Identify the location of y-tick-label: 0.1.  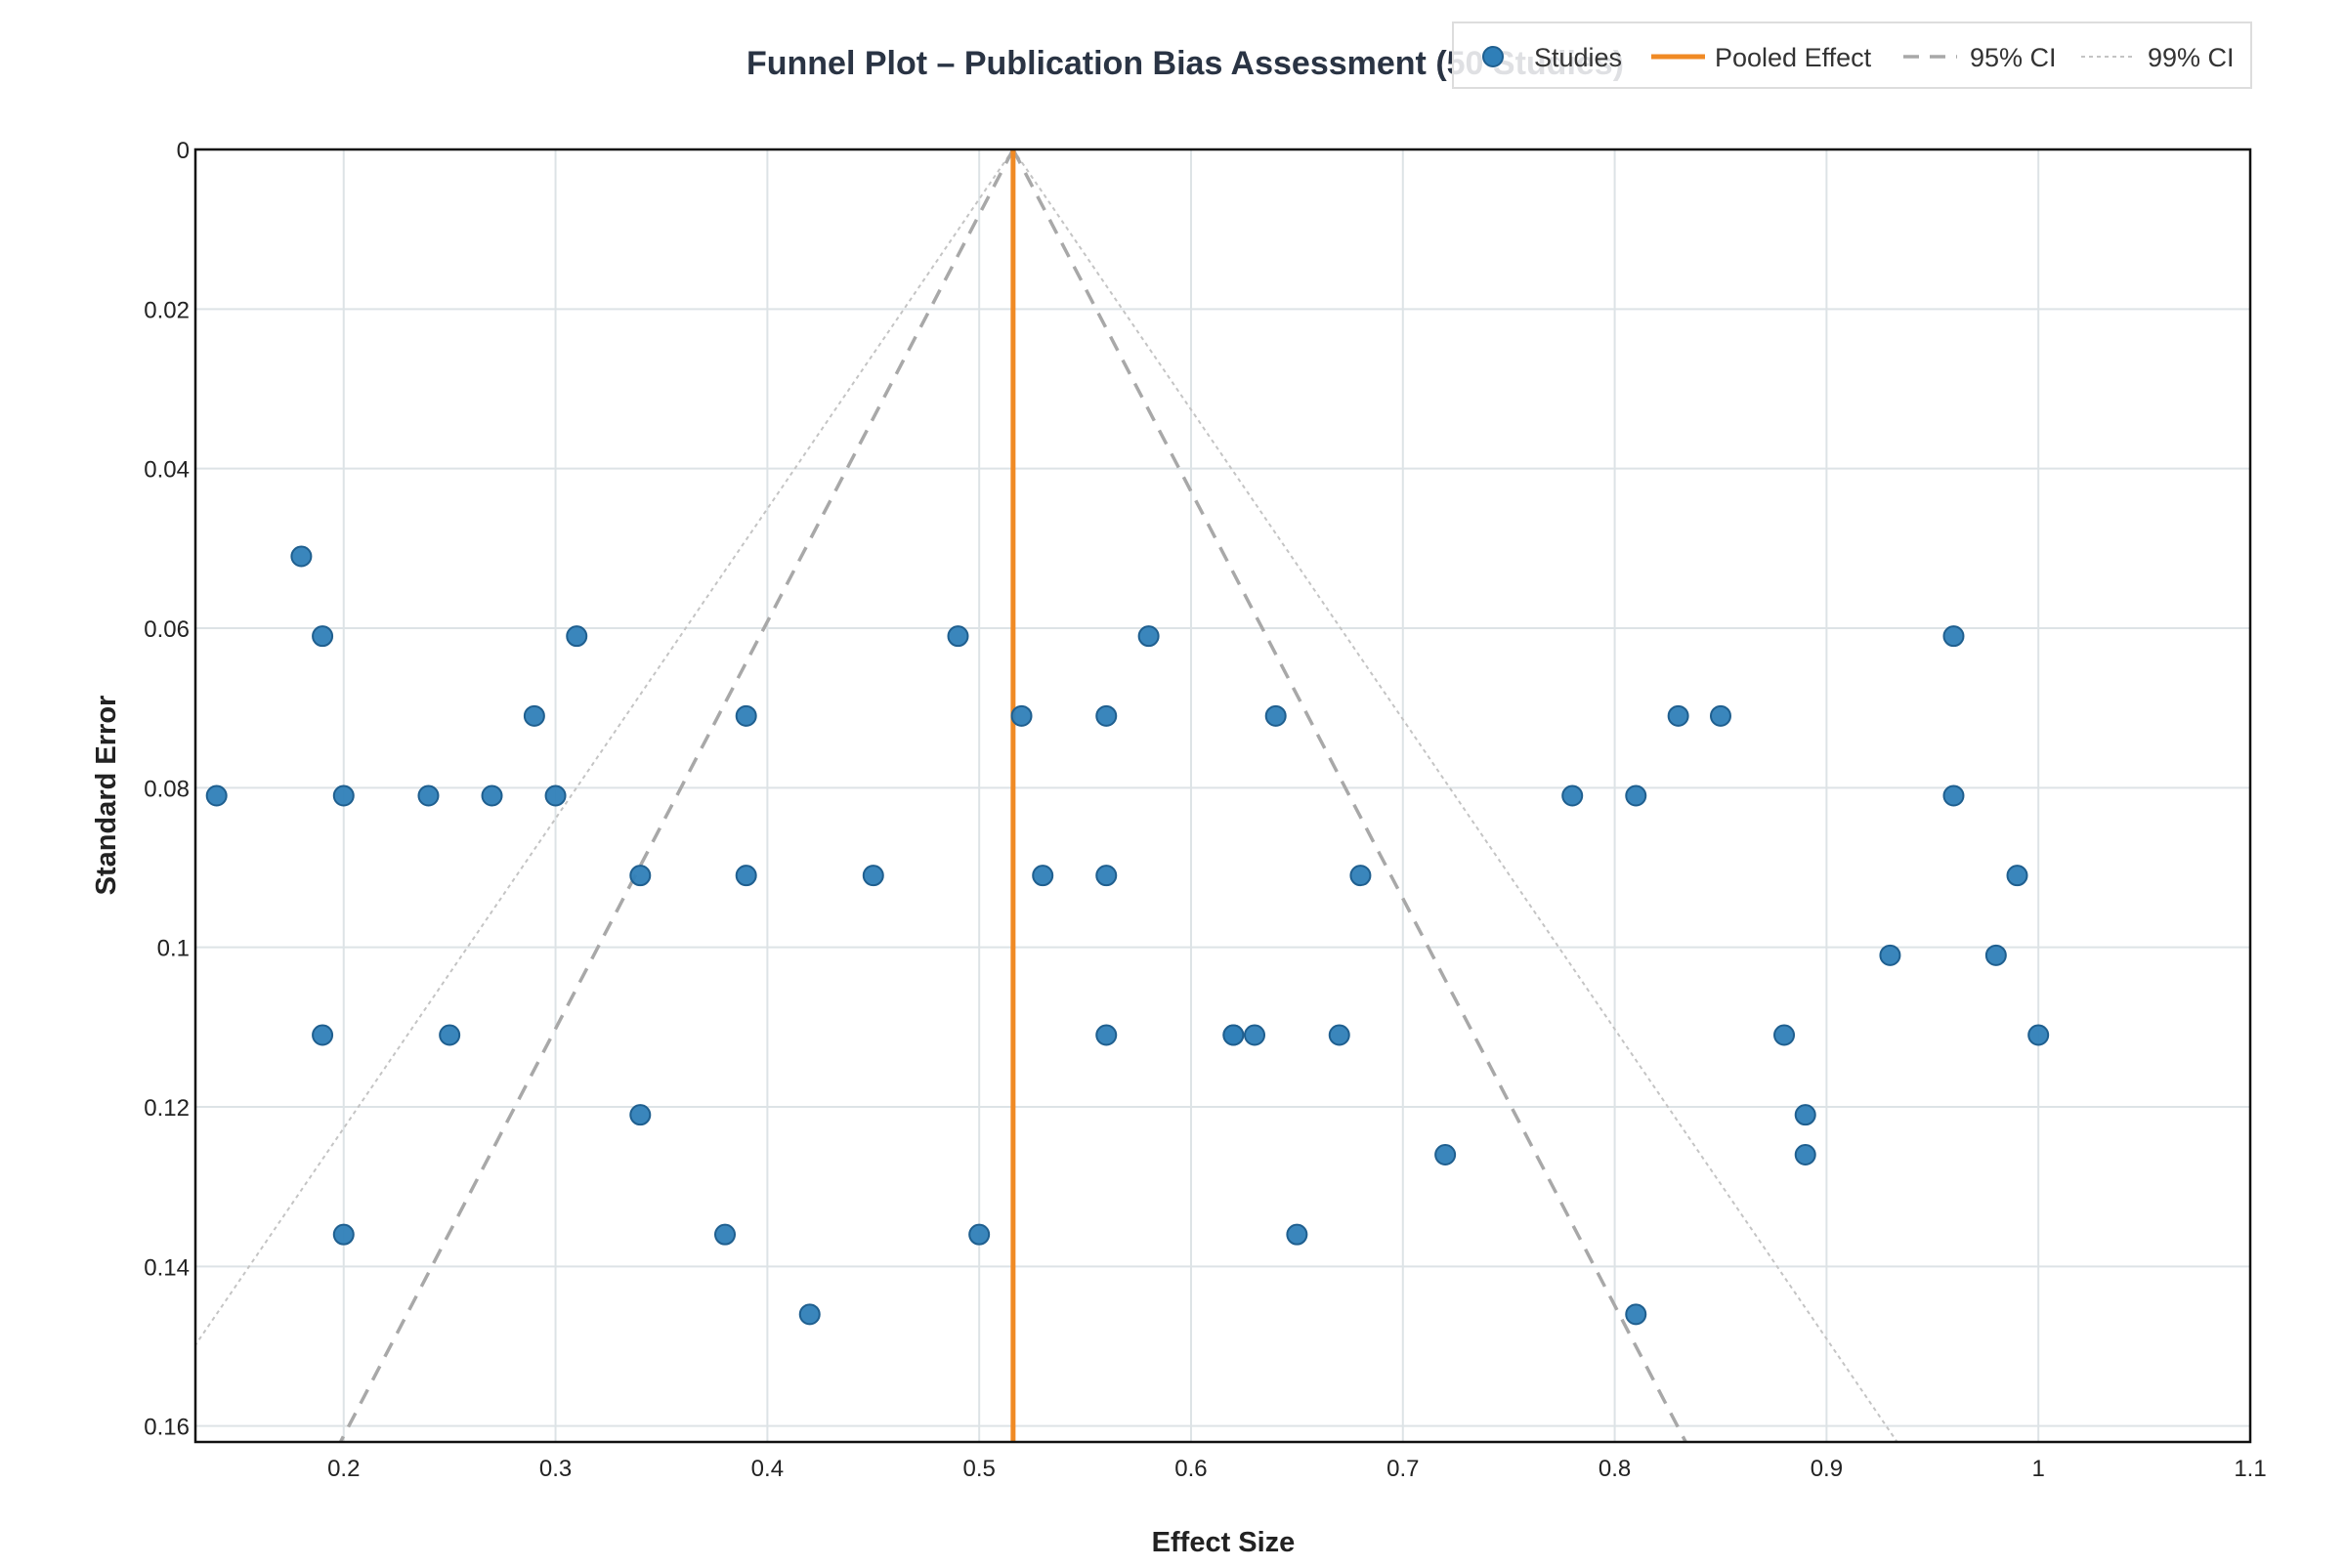
(173, 949).